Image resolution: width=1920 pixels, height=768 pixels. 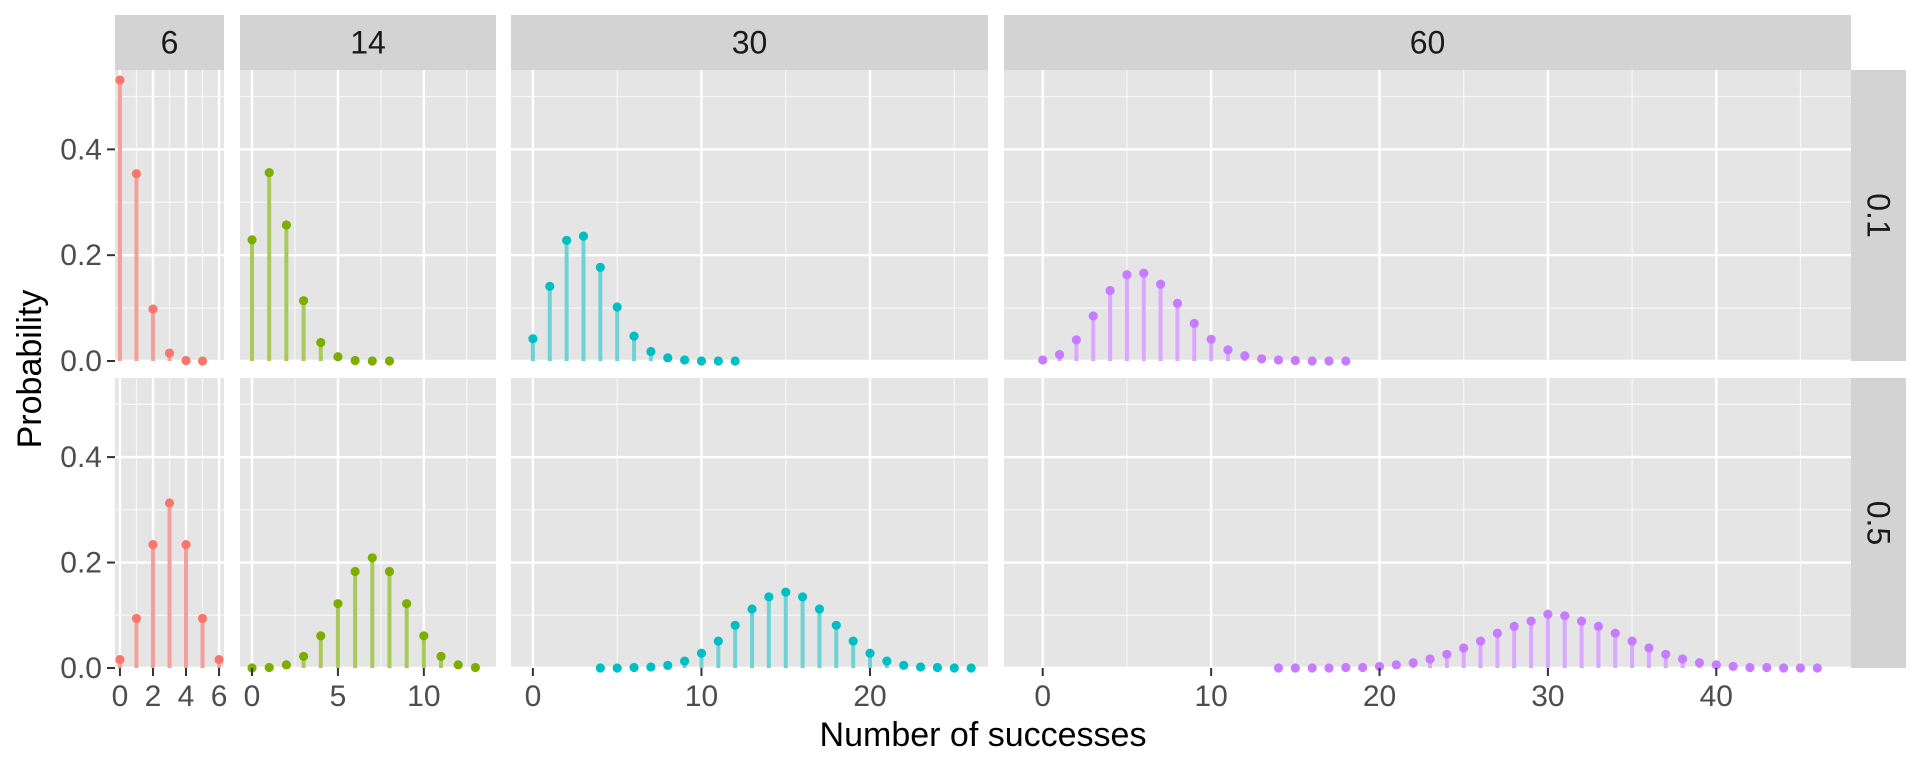 What do you see at coordinates (983, 735) in the screenshot?
I see `x-axis-title: Number of successes` at bounding box center [983, 735].